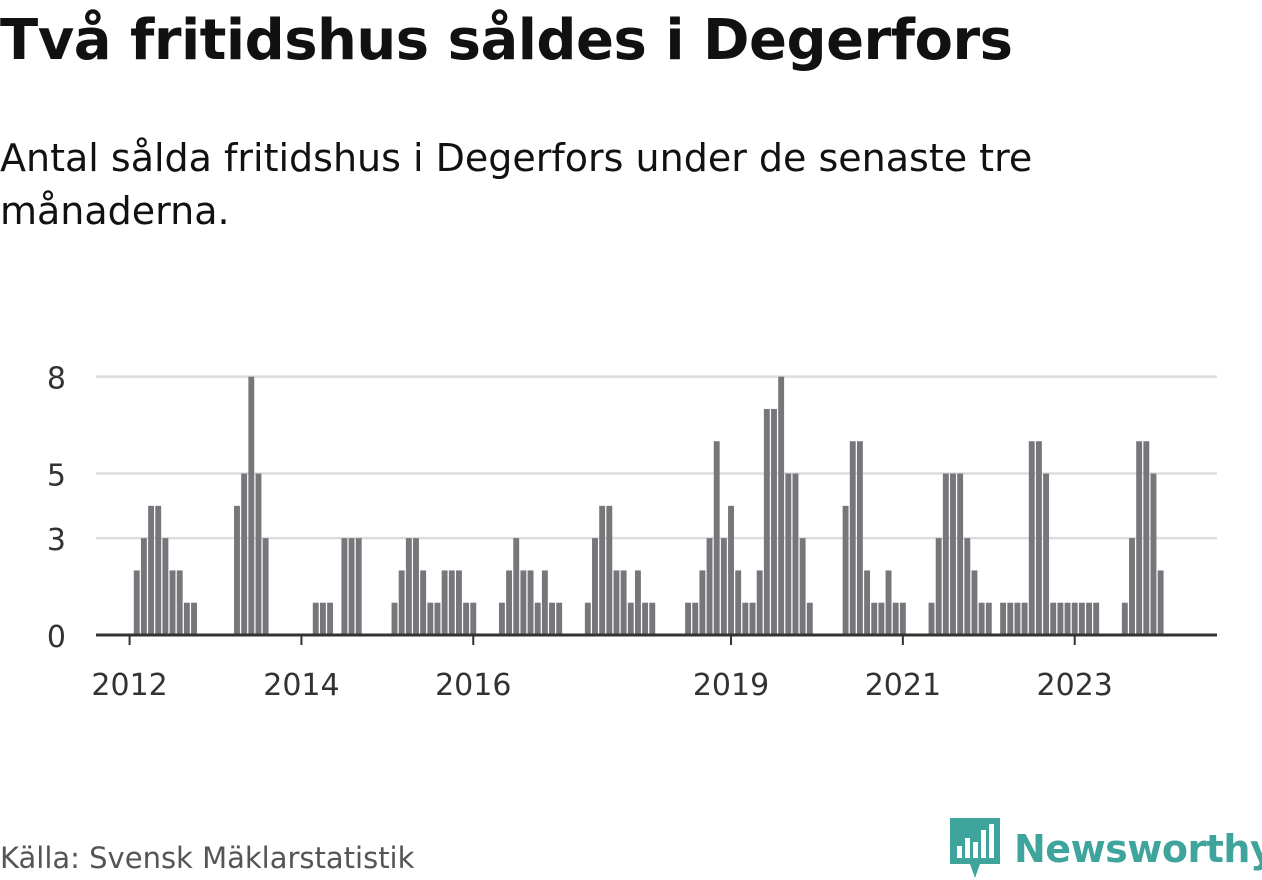 This screenshot has height=880, width=1262. I want to click on newsworthy-logo-icon, so click(975, 848).